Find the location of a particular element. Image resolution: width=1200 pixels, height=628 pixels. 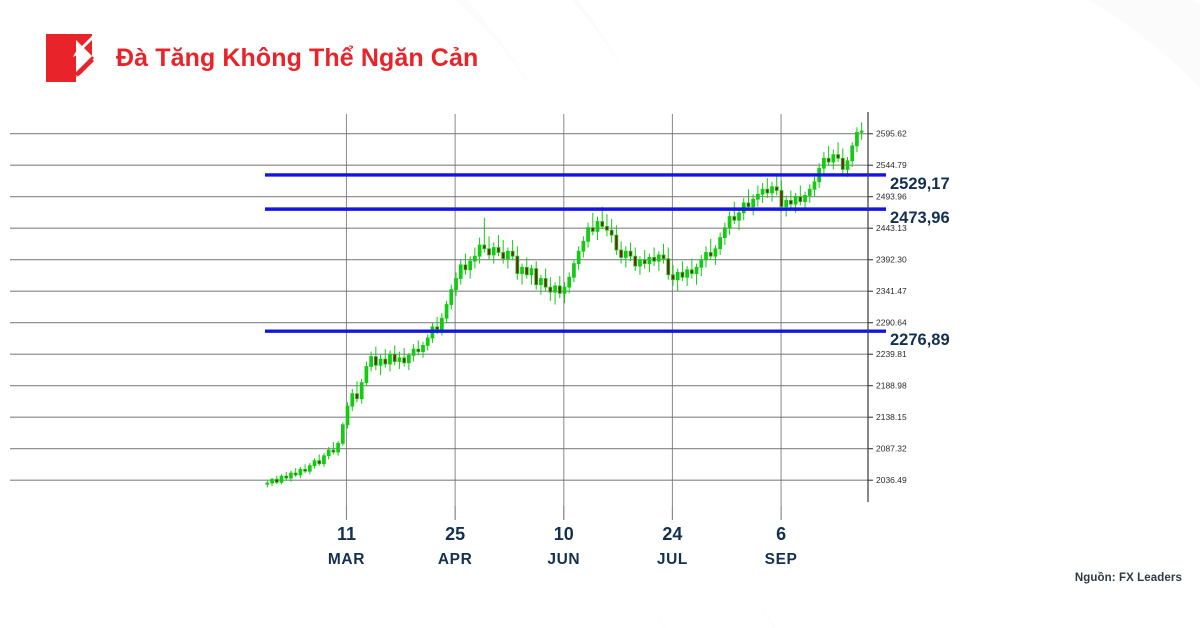

date-tick-month: JUL is located at coordinates (672, 559).